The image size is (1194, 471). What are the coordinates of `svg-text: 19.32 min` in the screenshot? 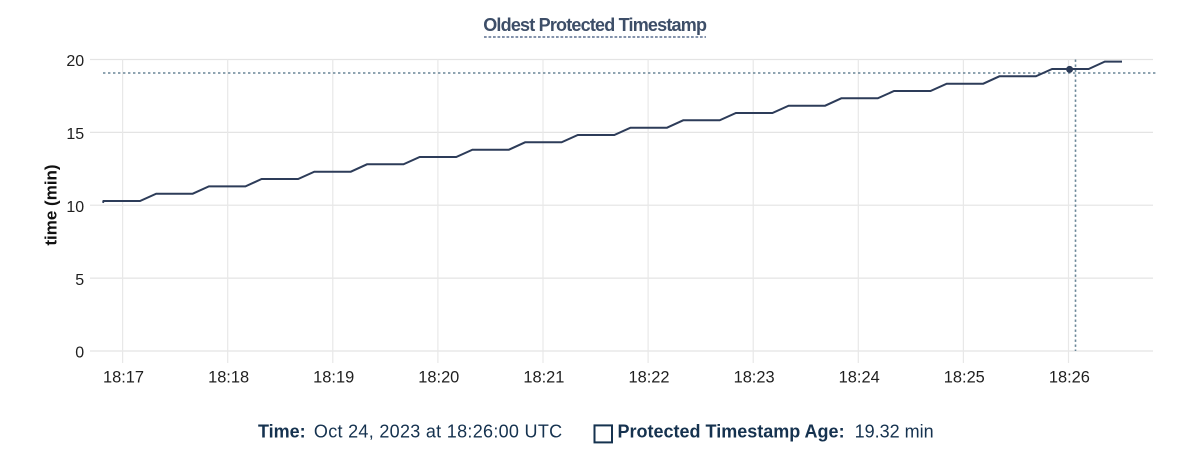 It's located at (894, 431).